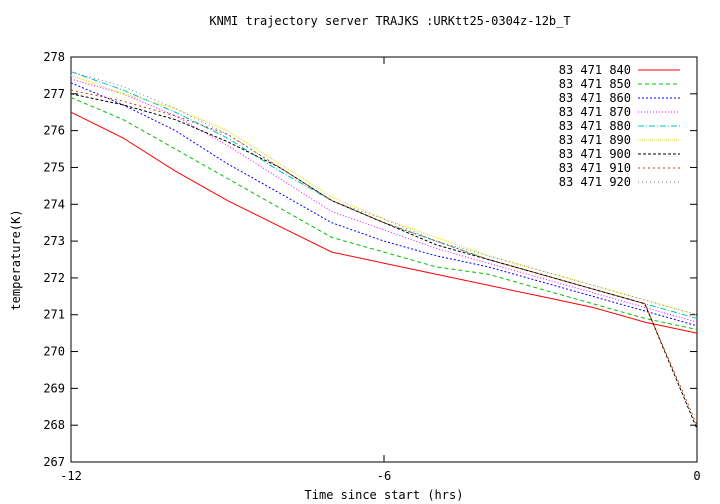  What do you see at coordinates (595, 126) in the screenshot?
I see `legend-label: 83 471 880` at bounding box center [595, 126].